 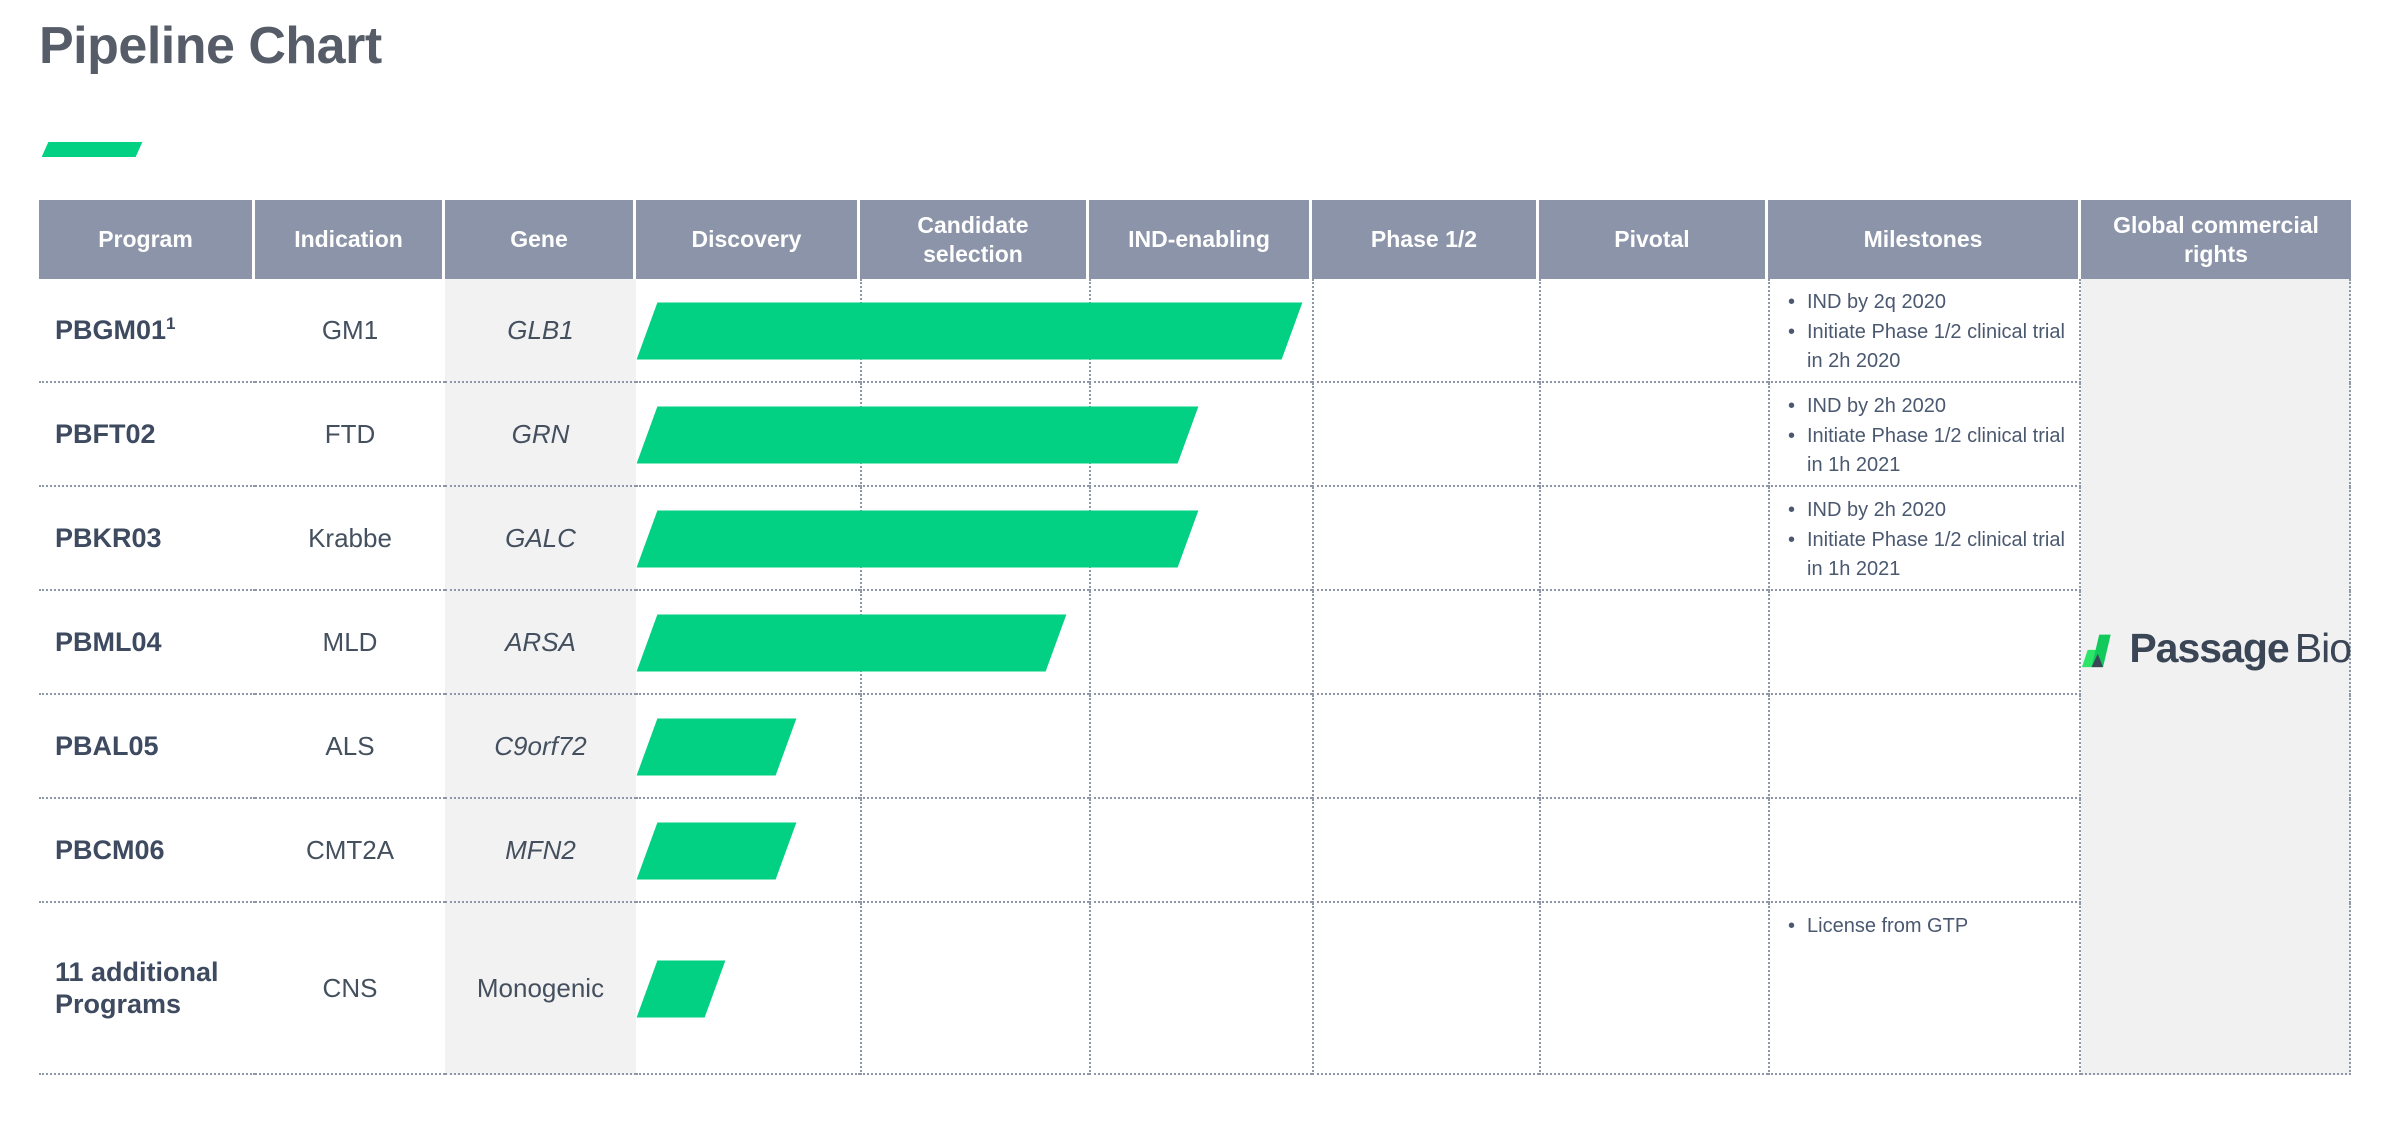 I want to click on page-title: Pipeline Chart, so click(x=210, y=46).